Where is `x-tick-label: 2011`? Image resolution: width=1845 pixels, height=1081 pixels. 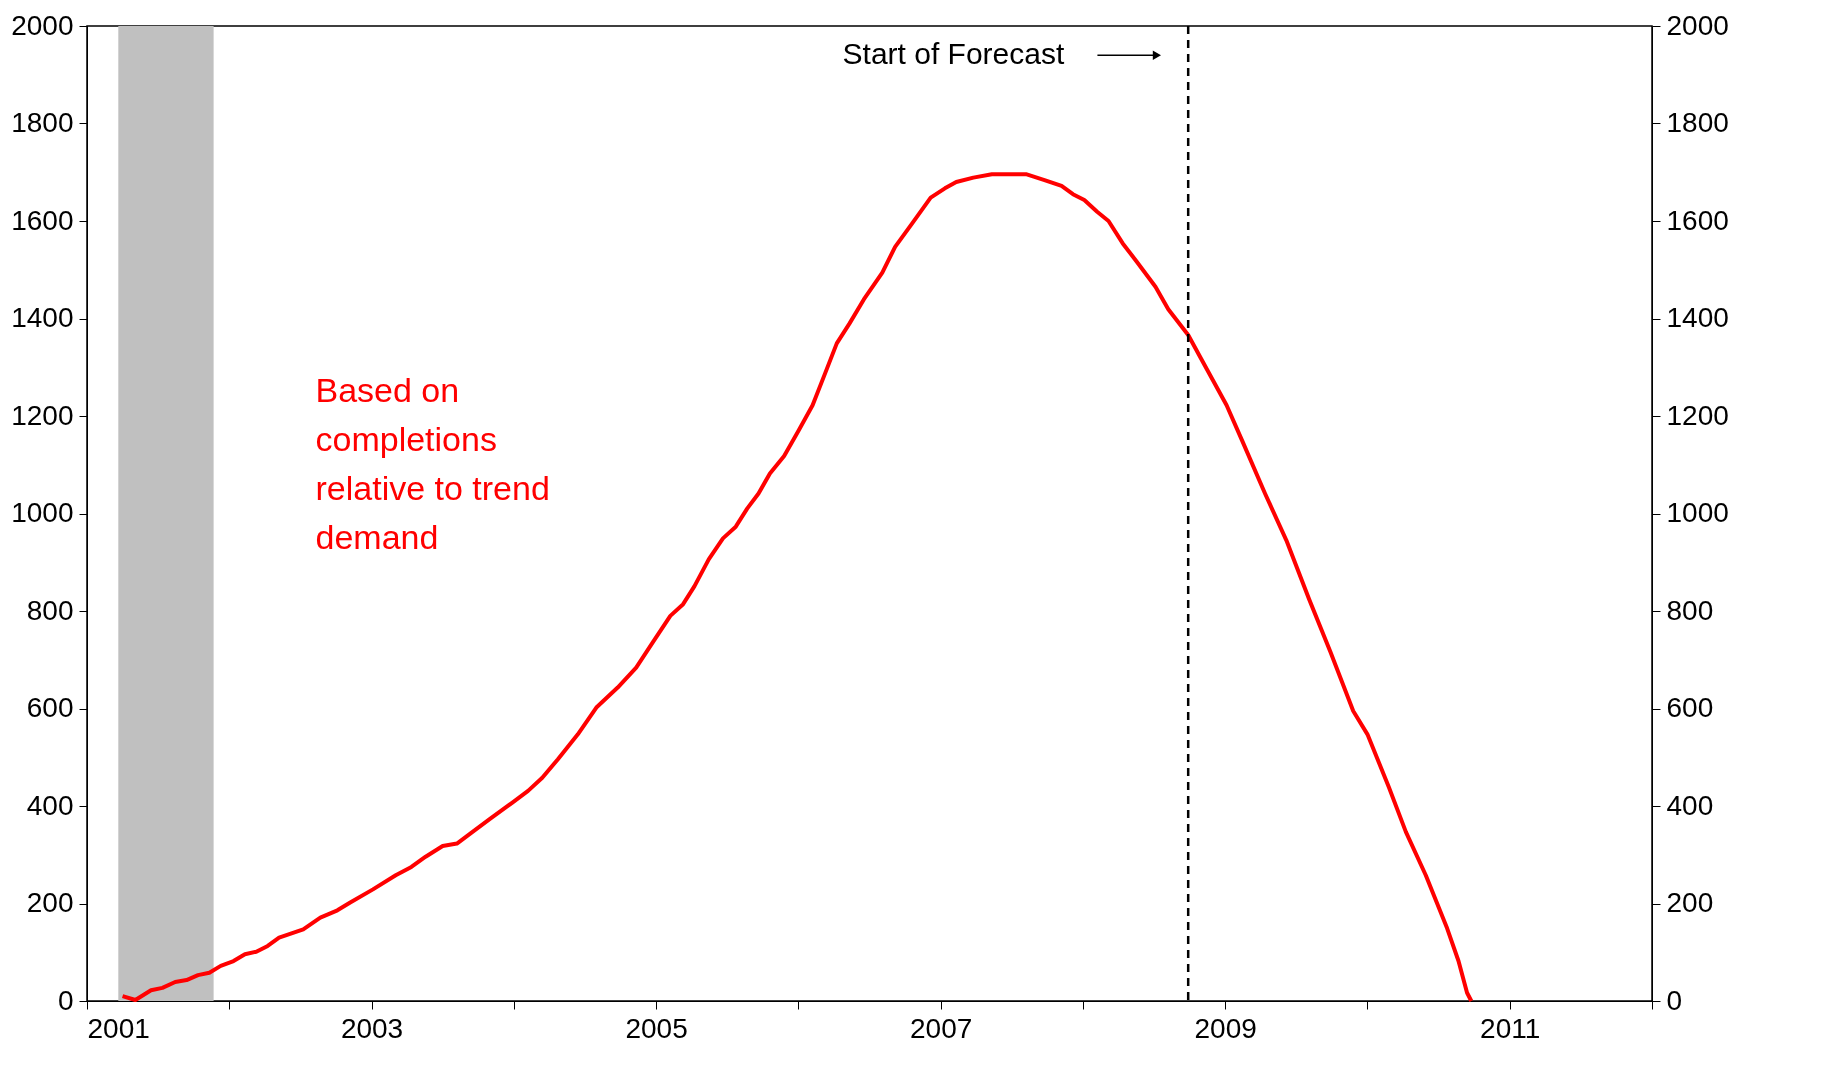 x-tick-label: 2011 is located at coordinates (1510, 1028).